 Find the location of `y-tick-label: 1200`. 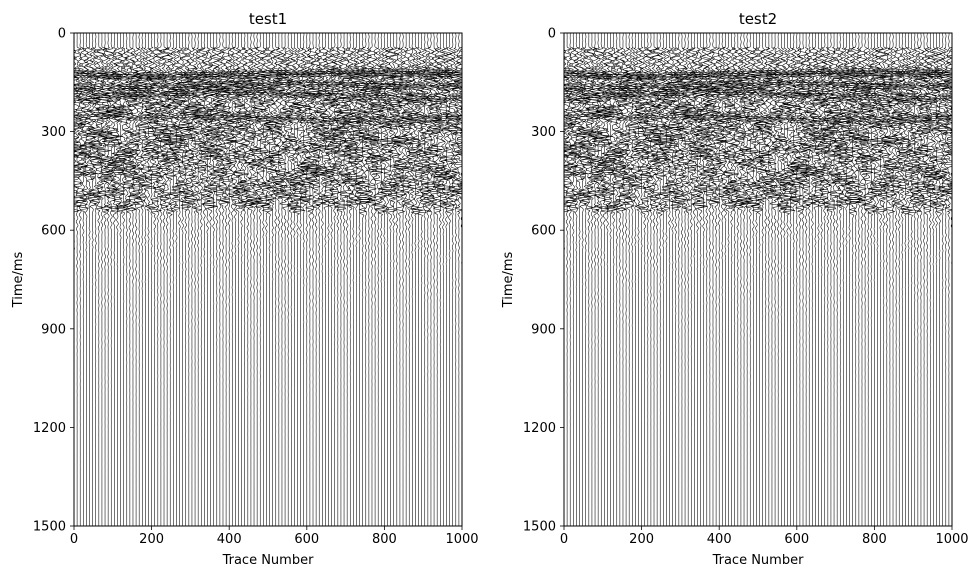

y-tick-label: 1200 is located at coordinates (49, 428).